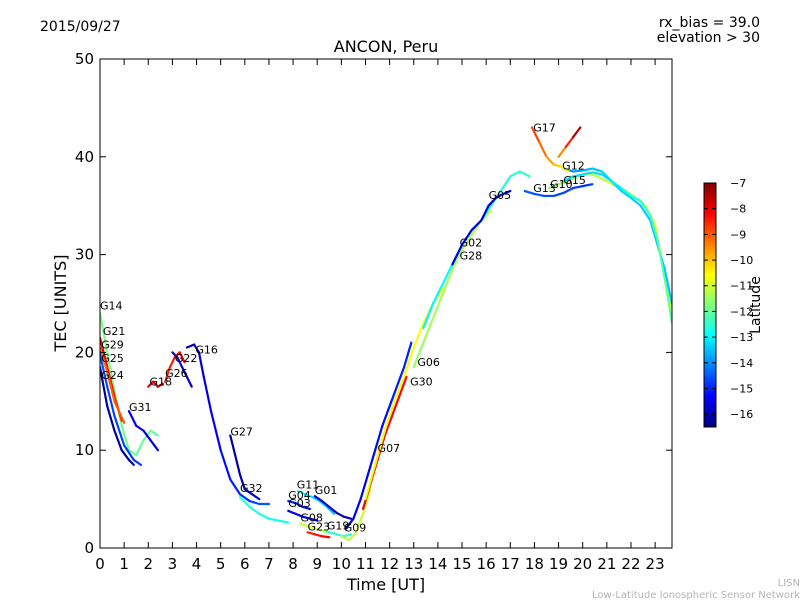  Describe the element at coordinates (609, 243) in the screenshot. I see `series-g10` at that location.